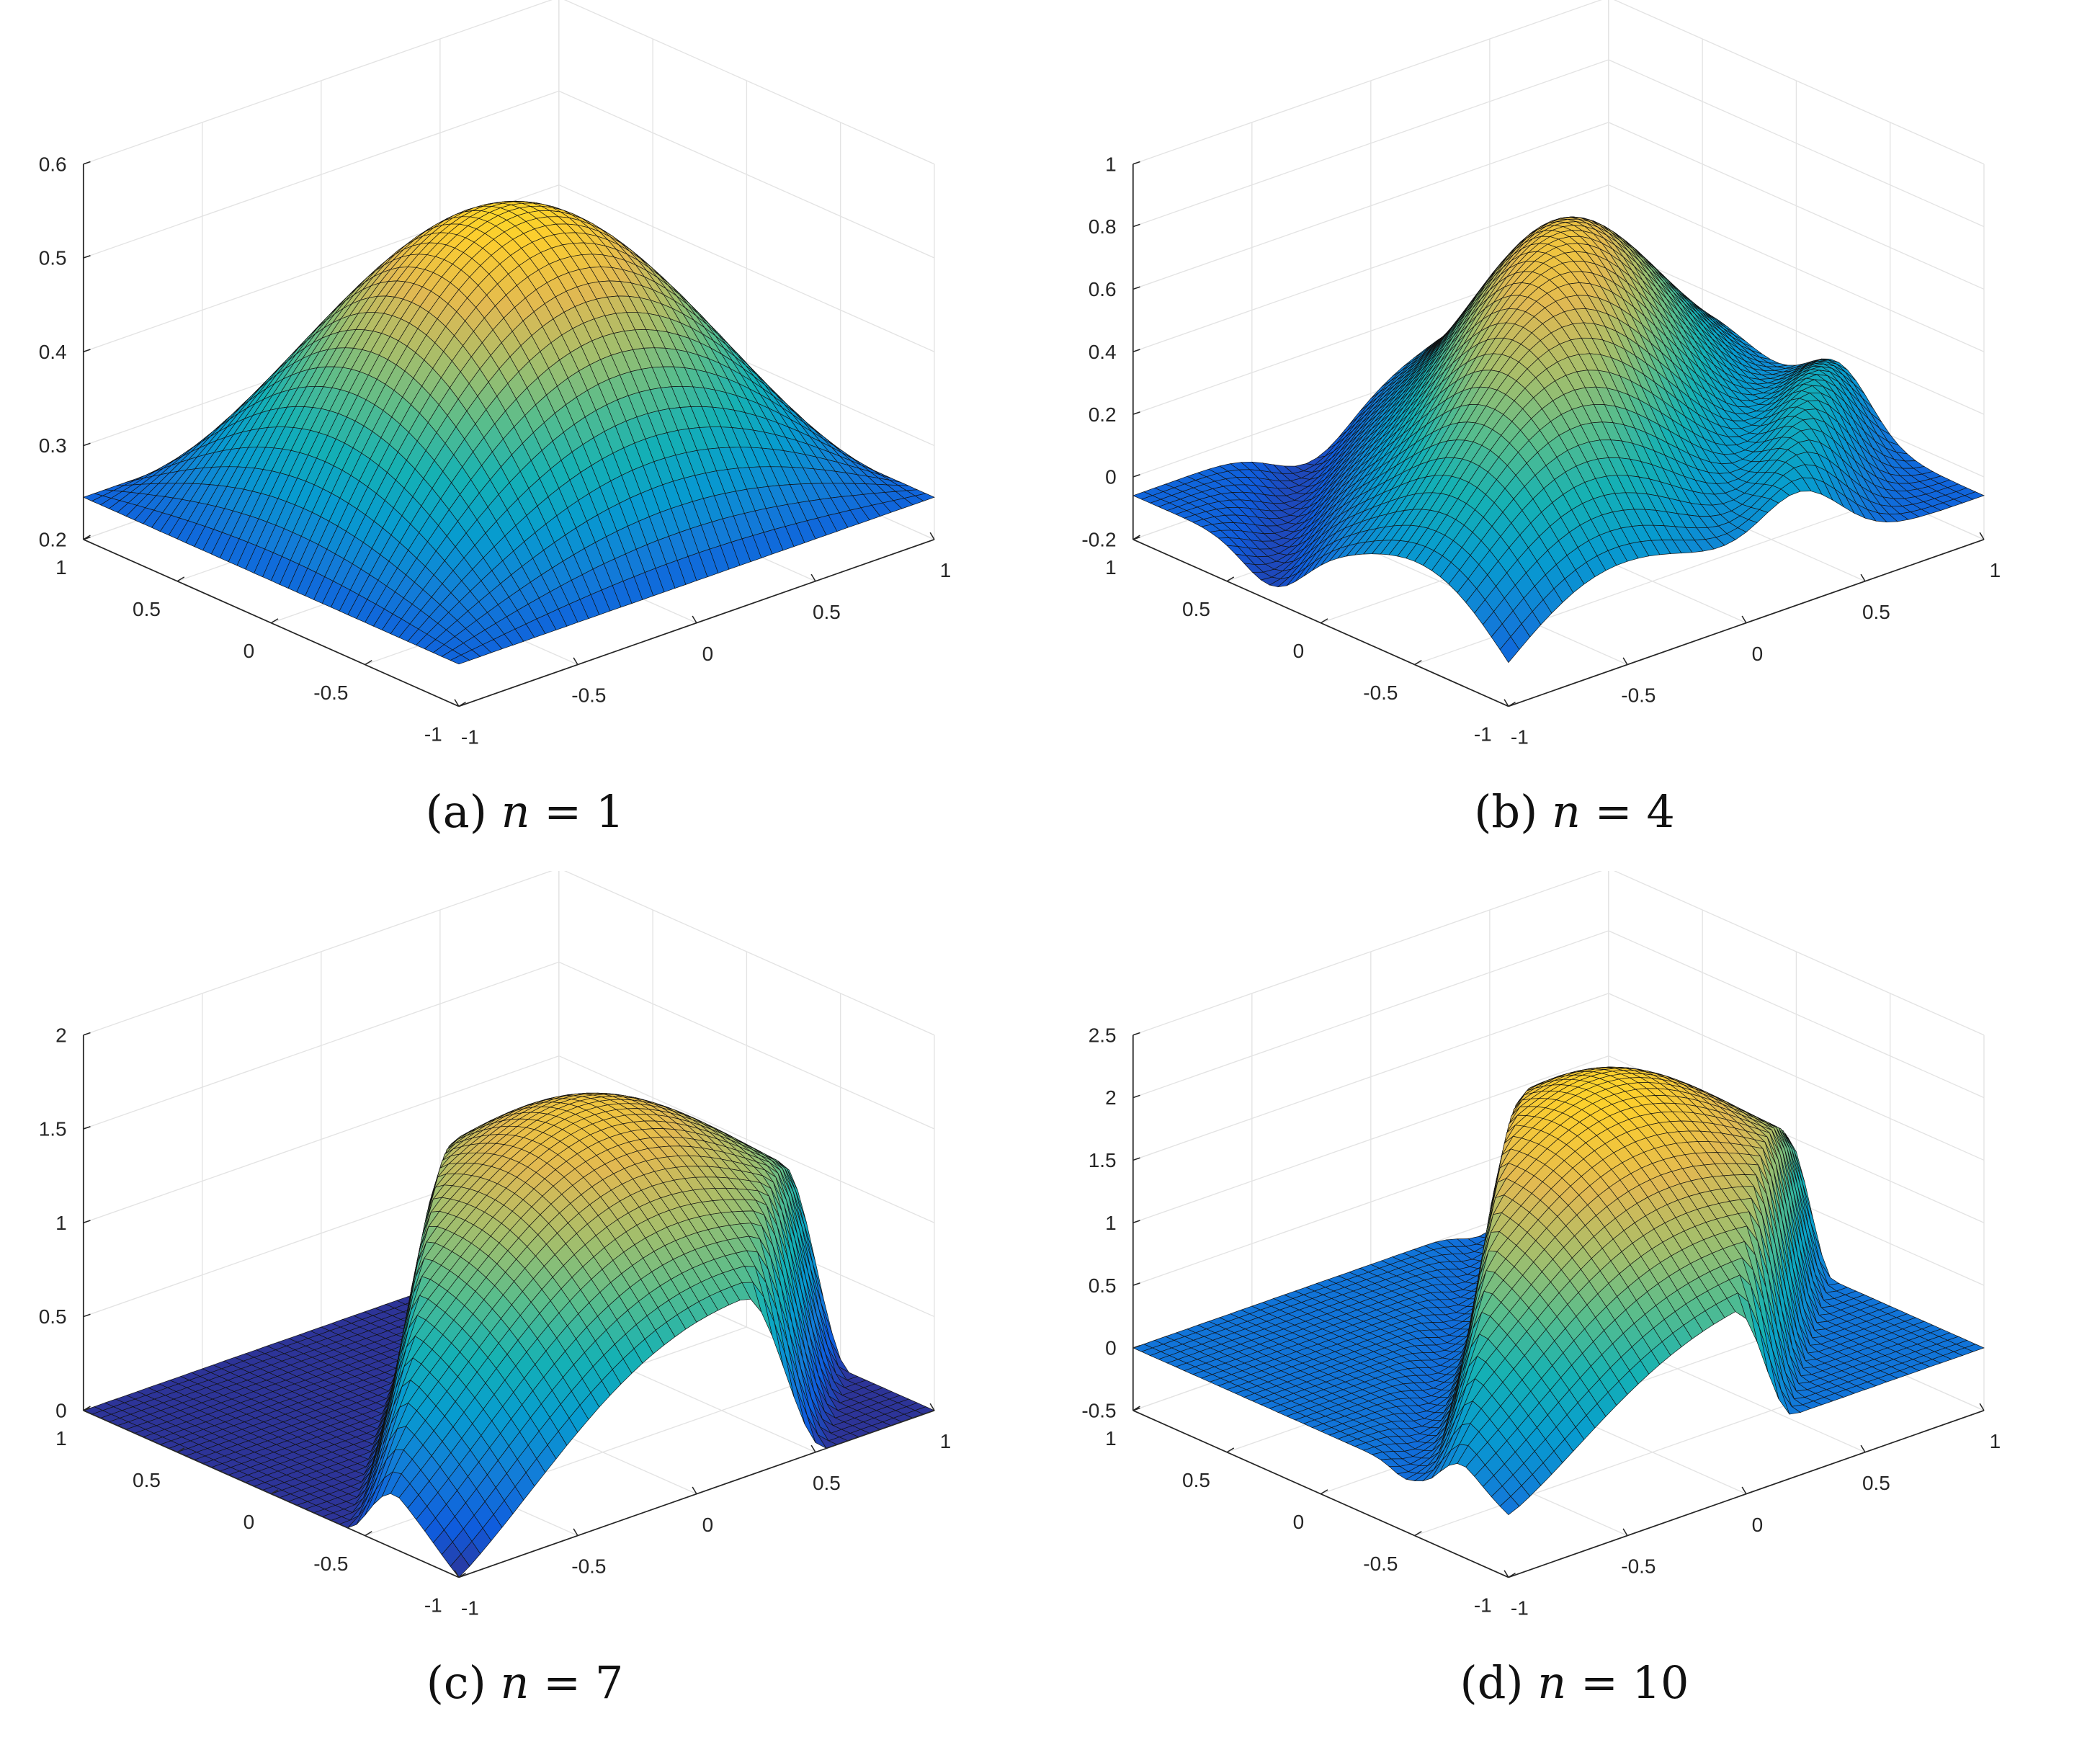 This screenshot has width=2100, height=1742. I want to click on caption-a-label: (a), so click(456, 811).